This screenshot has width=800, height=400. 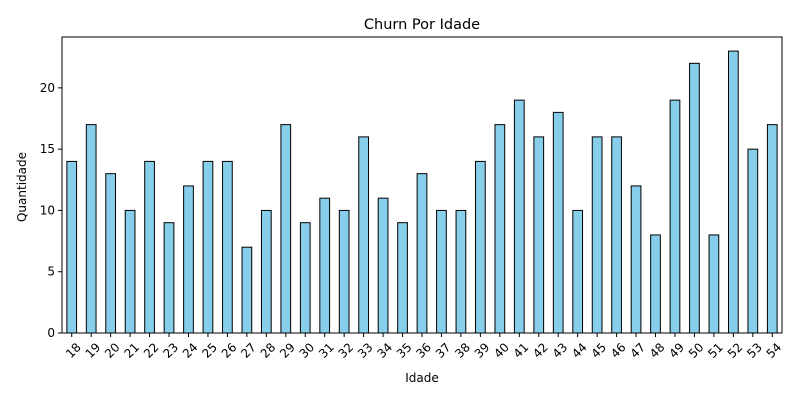 I want to click on x-tick-label: 20, so click(x=112, y=350).